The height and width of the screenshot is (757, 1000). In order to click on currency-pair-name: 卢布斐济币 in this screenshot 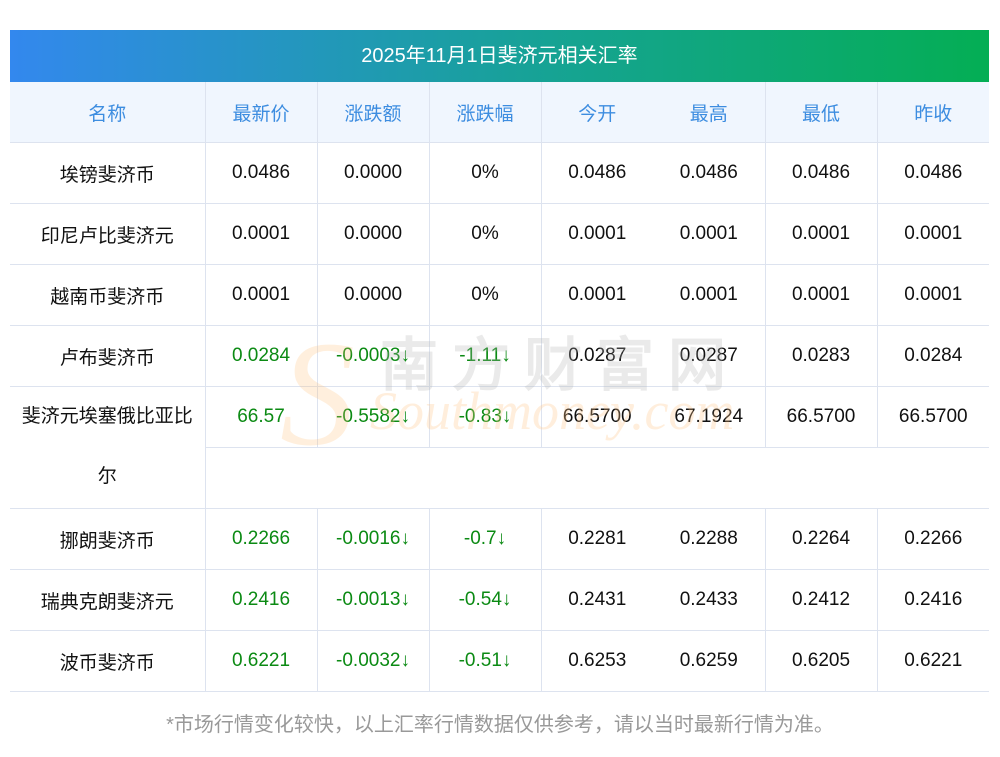, I will do `click(107, 356)`.